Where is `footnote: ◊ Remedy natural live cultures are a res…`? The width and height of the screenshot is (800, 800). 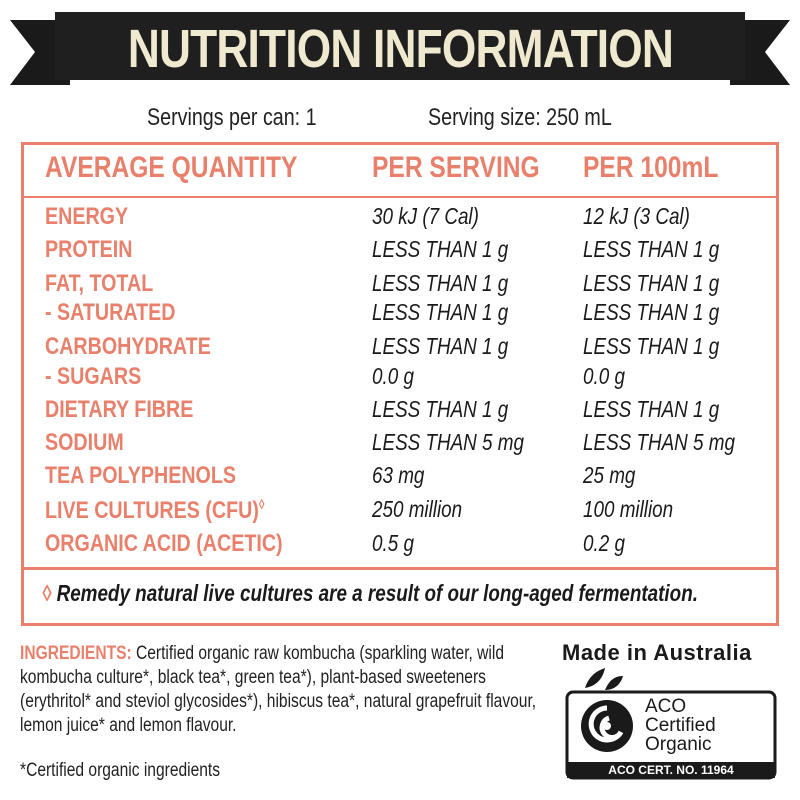 footnote: ◊ Remedy natural live cultures are a res… is located at coordinates (421, 593).